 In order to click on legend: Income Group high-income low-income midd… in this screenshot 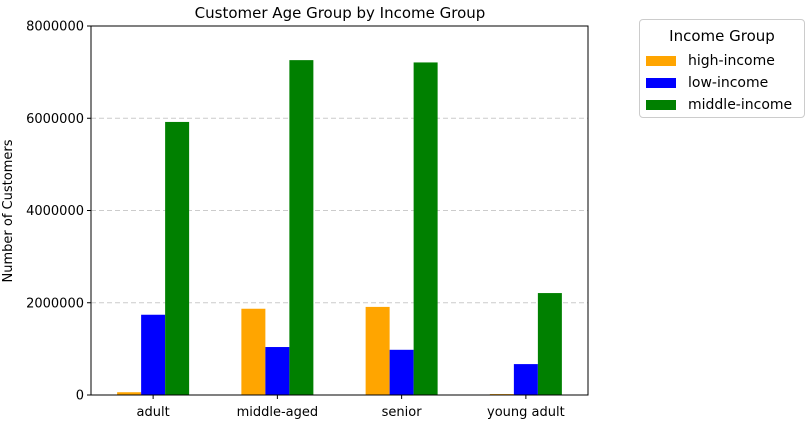, I will do `click(722, 68)`.